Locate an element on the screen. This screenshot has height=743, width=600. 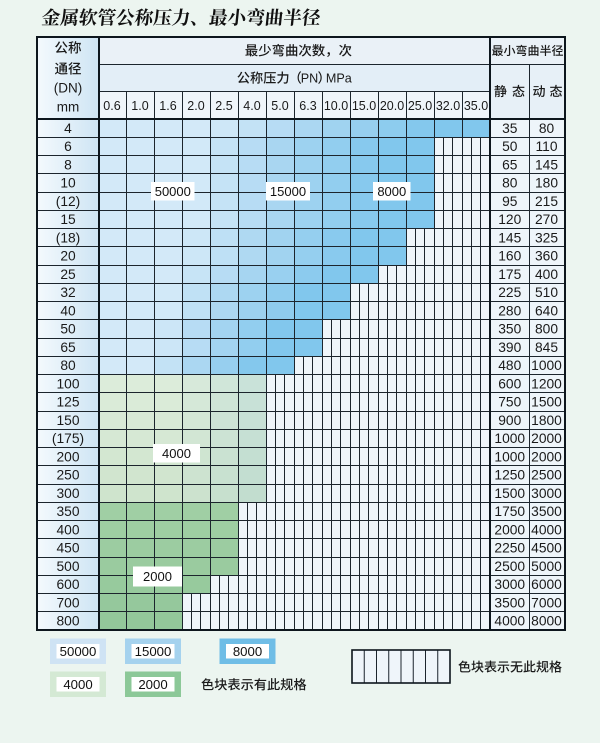
svg-text: 200 is located at coordinates (67, 456).